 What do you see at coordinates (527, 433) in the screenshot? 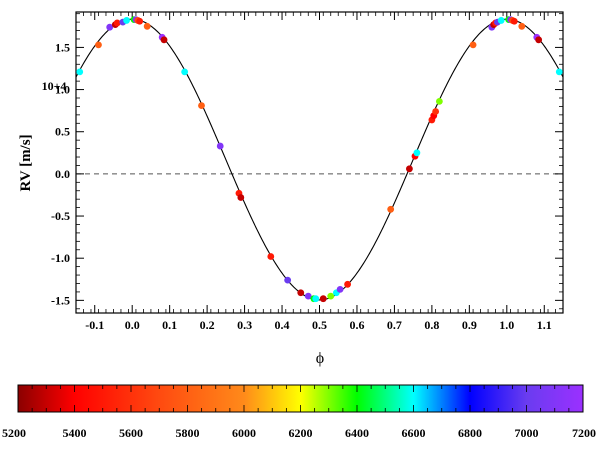
I see `colorbar-tick-label: 7000` at bounding box center [527, 433].